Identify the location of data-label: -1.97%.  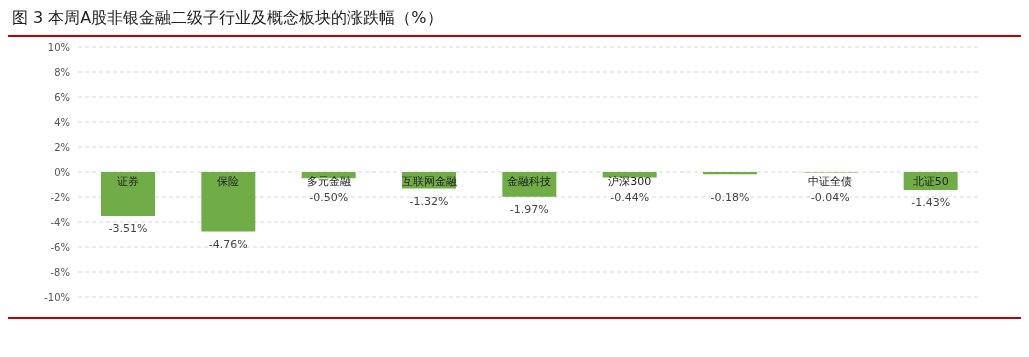
(529, 209).